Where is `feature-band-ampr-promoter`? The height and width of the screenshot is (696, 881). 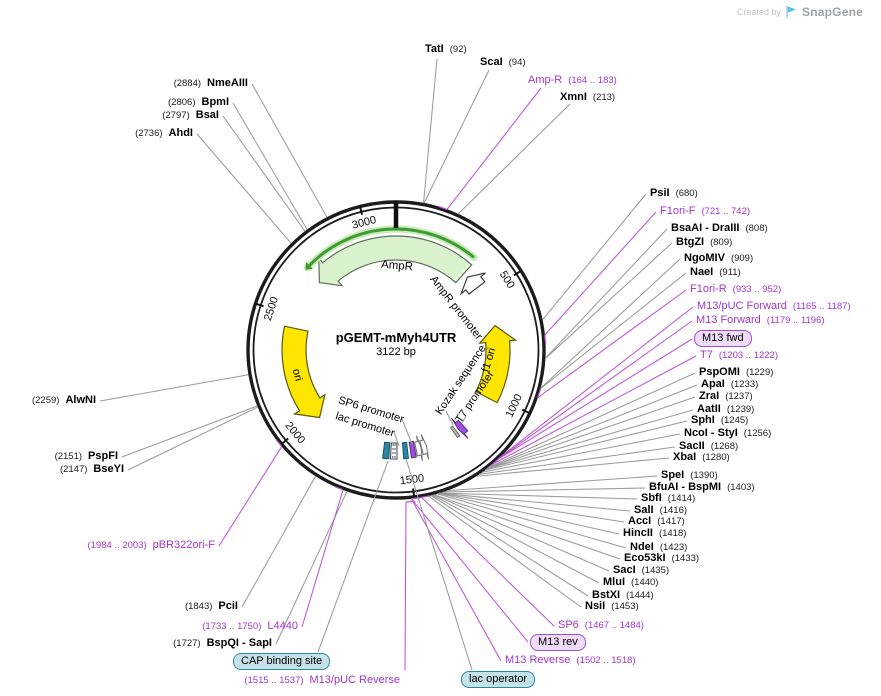
feature-band-ampr-promoter is located at coordinates (472, 284).